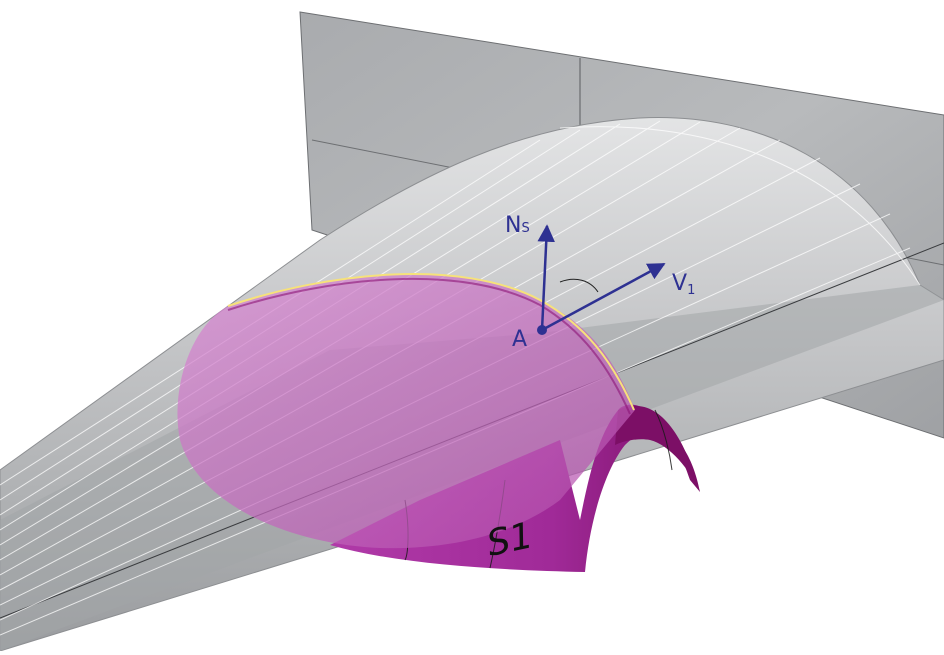 Image resolution: width=944 pixels, height=655 pixels. I want to click on label-normal-main: N, so click(513, 225).